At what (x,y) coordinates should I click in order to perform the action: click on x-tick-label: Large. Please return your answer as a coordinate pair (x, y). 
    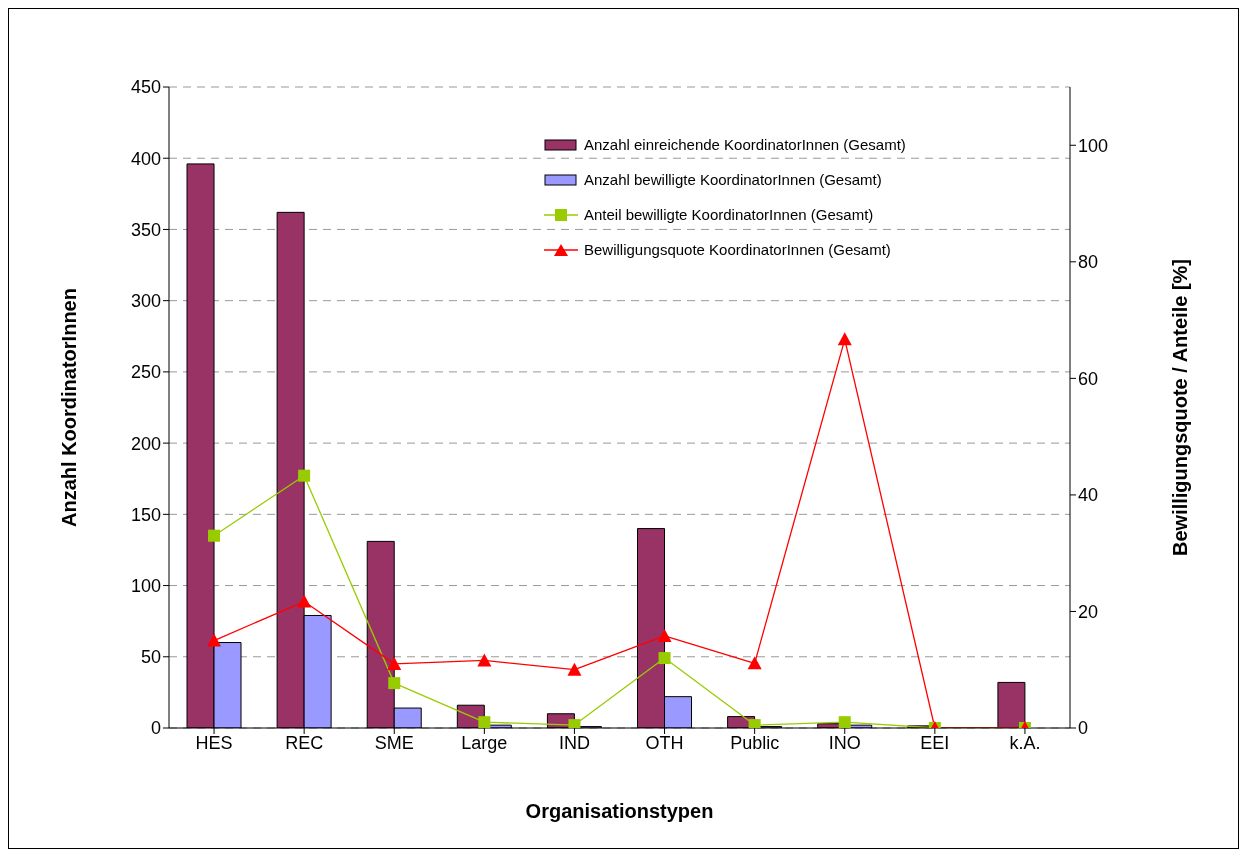
    Looking at the image, I should click on (484, 742).